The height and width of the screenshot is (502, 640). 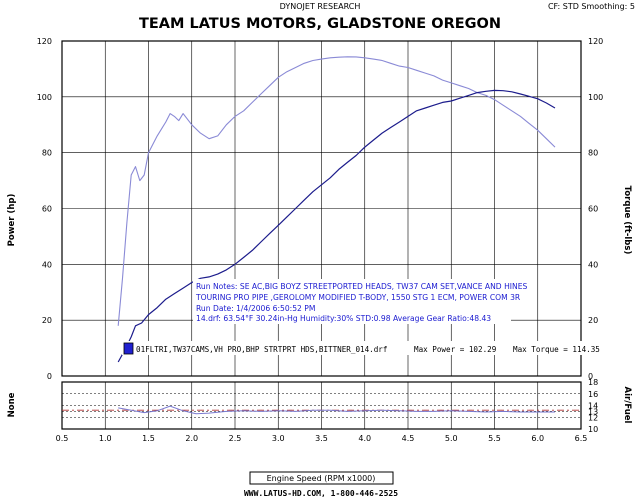 What do you see at coordinates (12, 404) in the screenshot?
I see `afr-label-left: None` at bounding box center [12, 404].